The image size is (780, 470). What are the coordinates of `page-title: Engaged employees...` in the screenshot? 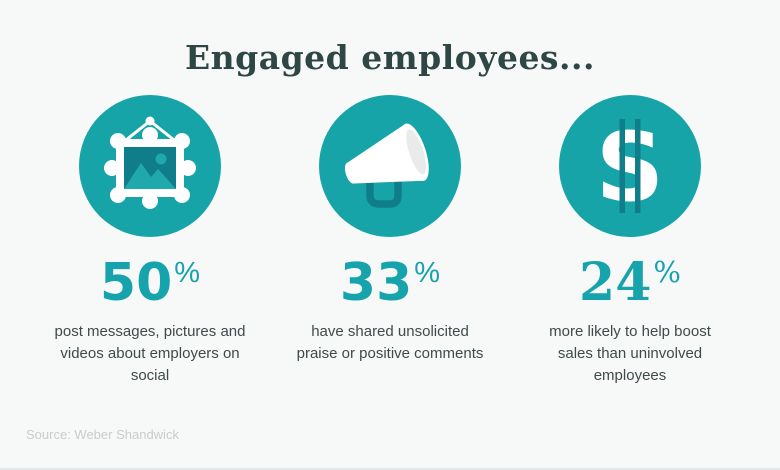 It's located at (390, 57).